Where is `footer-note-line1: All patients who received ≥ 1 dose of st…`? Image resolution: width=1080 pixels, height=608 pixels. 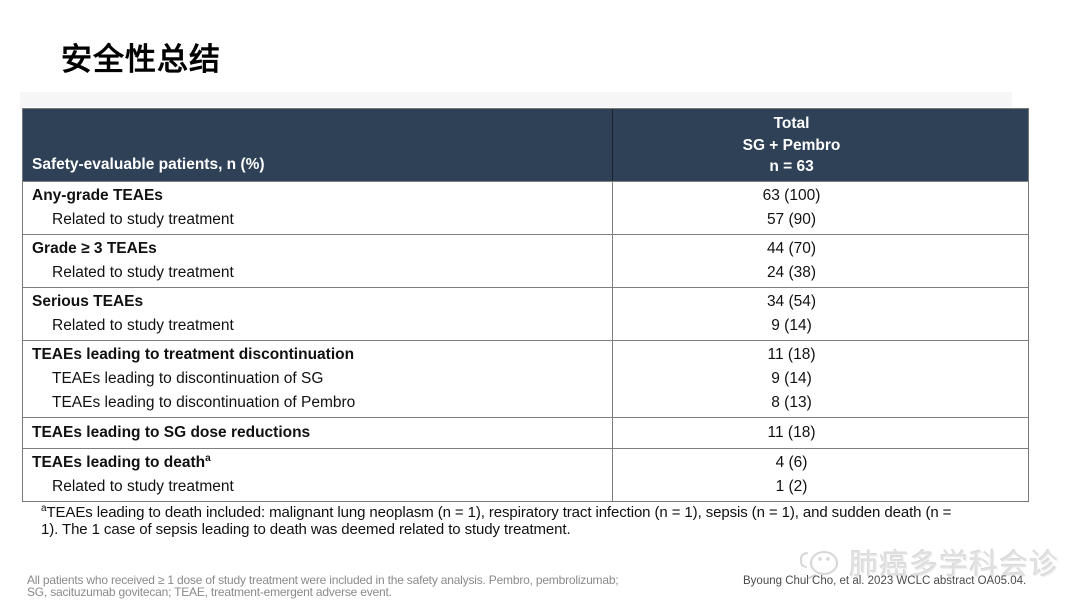
footer-note-line1: All patients who received ≥ 1 dose of st… is located at coordinates (323, 580).